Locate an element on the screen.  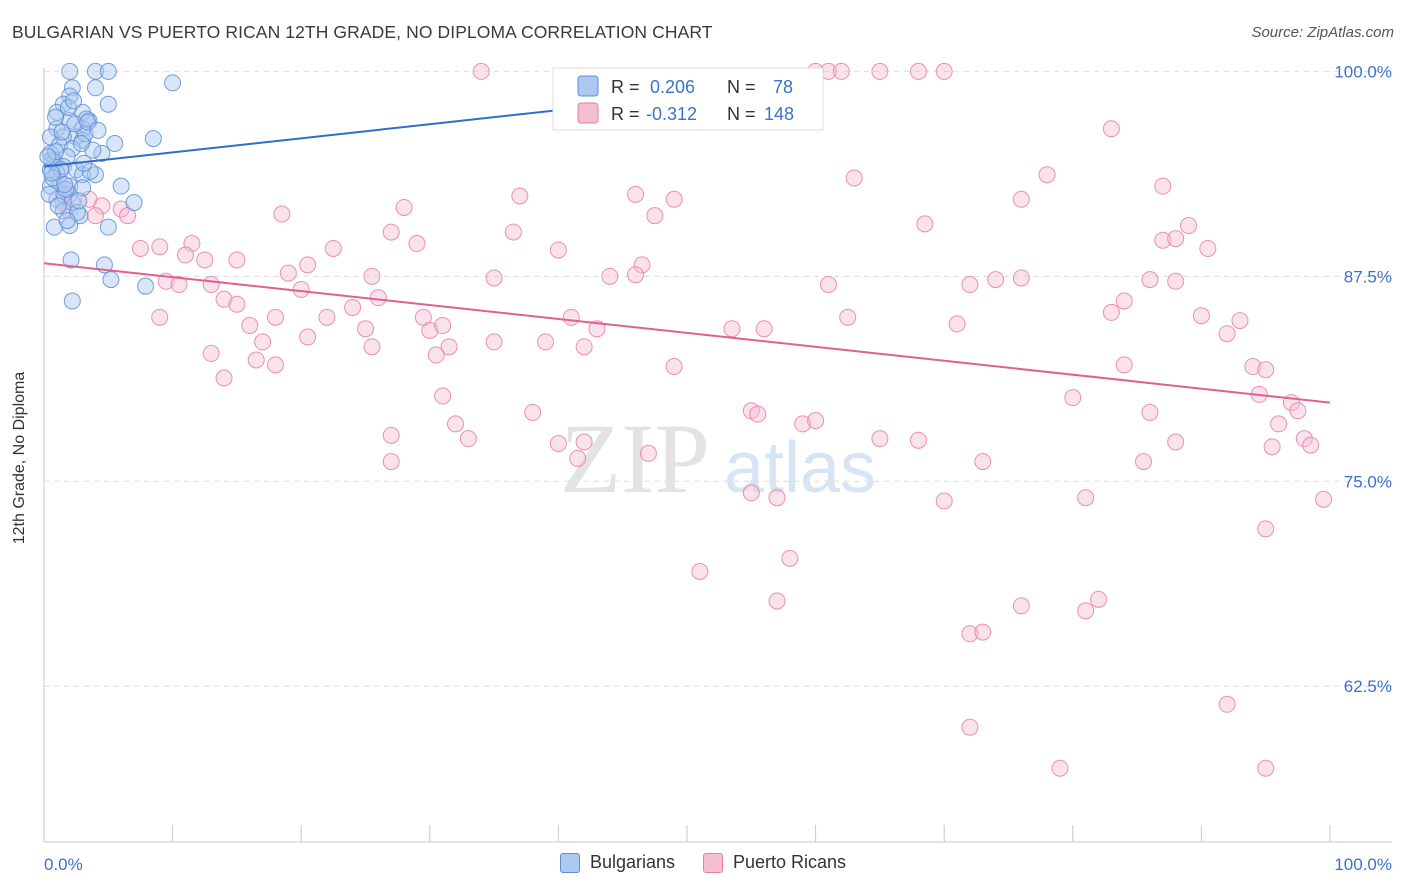
legend-r-value-bulgarians: 0.206 is located at coordinates (672, 87).